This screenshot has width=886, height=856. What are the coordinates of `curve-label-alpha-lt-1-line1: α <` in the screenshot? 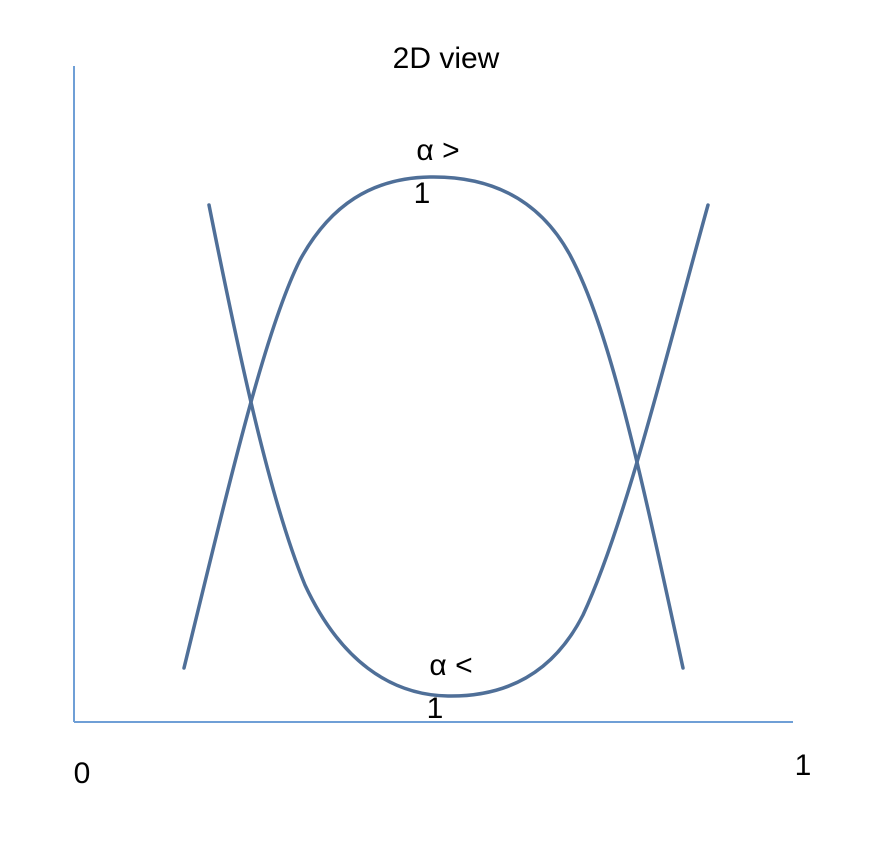 It's located at (450, 665).